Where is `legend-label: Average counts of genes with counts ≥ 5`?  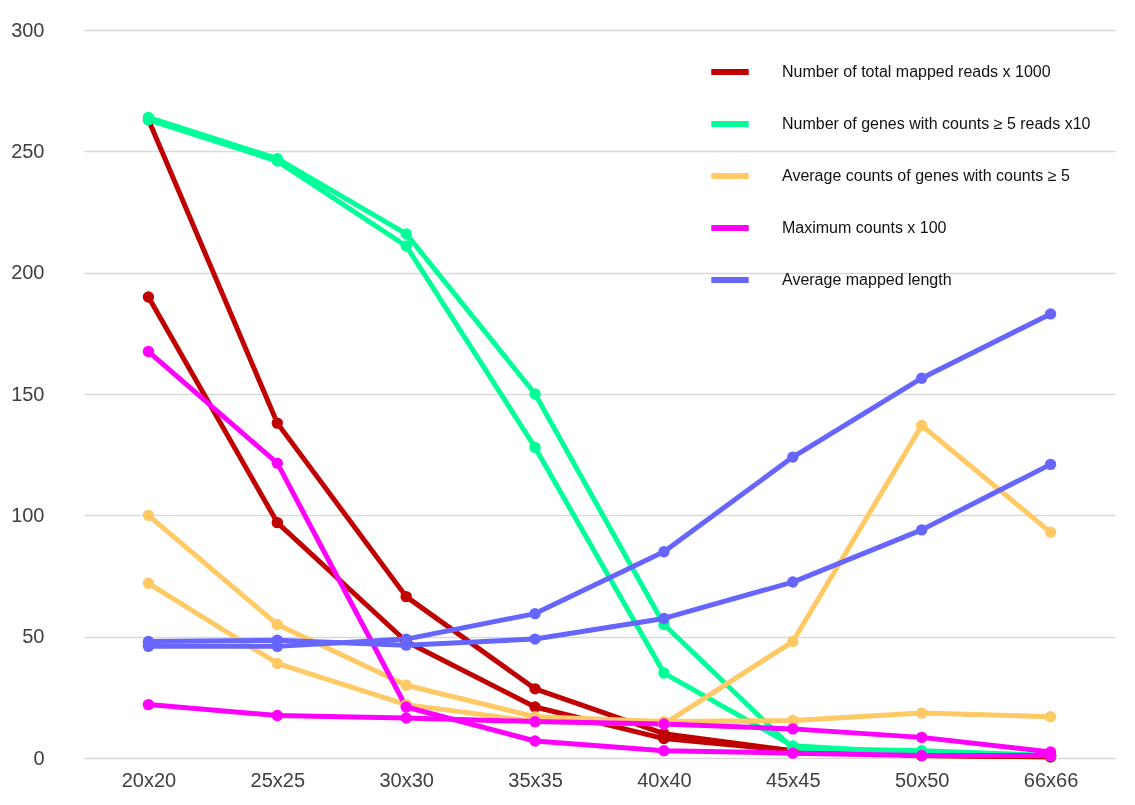
legend-label: Average counts of genes with counts ≥ 5 is located at coordinates (926, 175).